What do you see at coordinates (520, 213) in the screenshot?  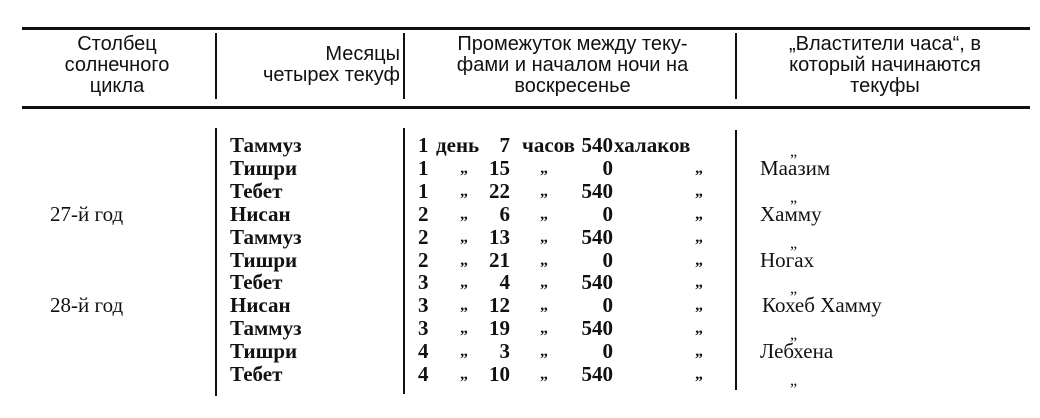 I see `table-row: Нисан 2 „ 6 „ 0 „ Хамму` at bounding box center [520, 213].